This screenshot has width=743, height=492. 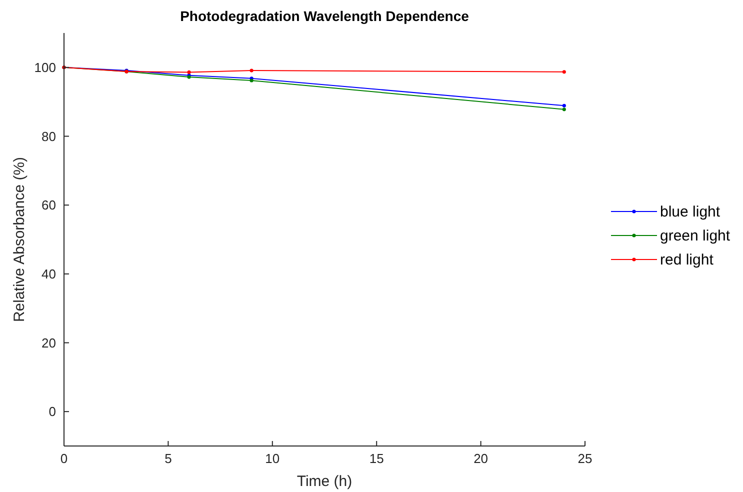 I want to click on x-tick-label: 5, so click(x=168, y=458).